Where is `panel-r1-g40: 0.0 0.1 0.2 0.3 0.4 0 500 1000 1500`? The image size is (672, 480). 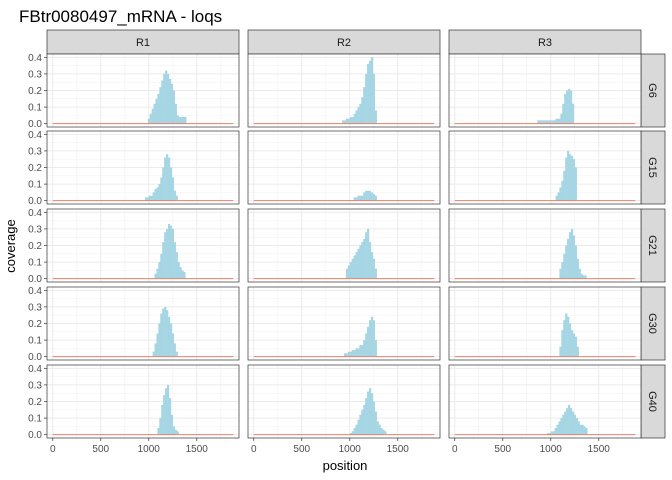 panel-r1-g40: 0.0 0.1 0.2 0.3 0.4 0 500 1000 1500 is located at coordinates (134, 409).